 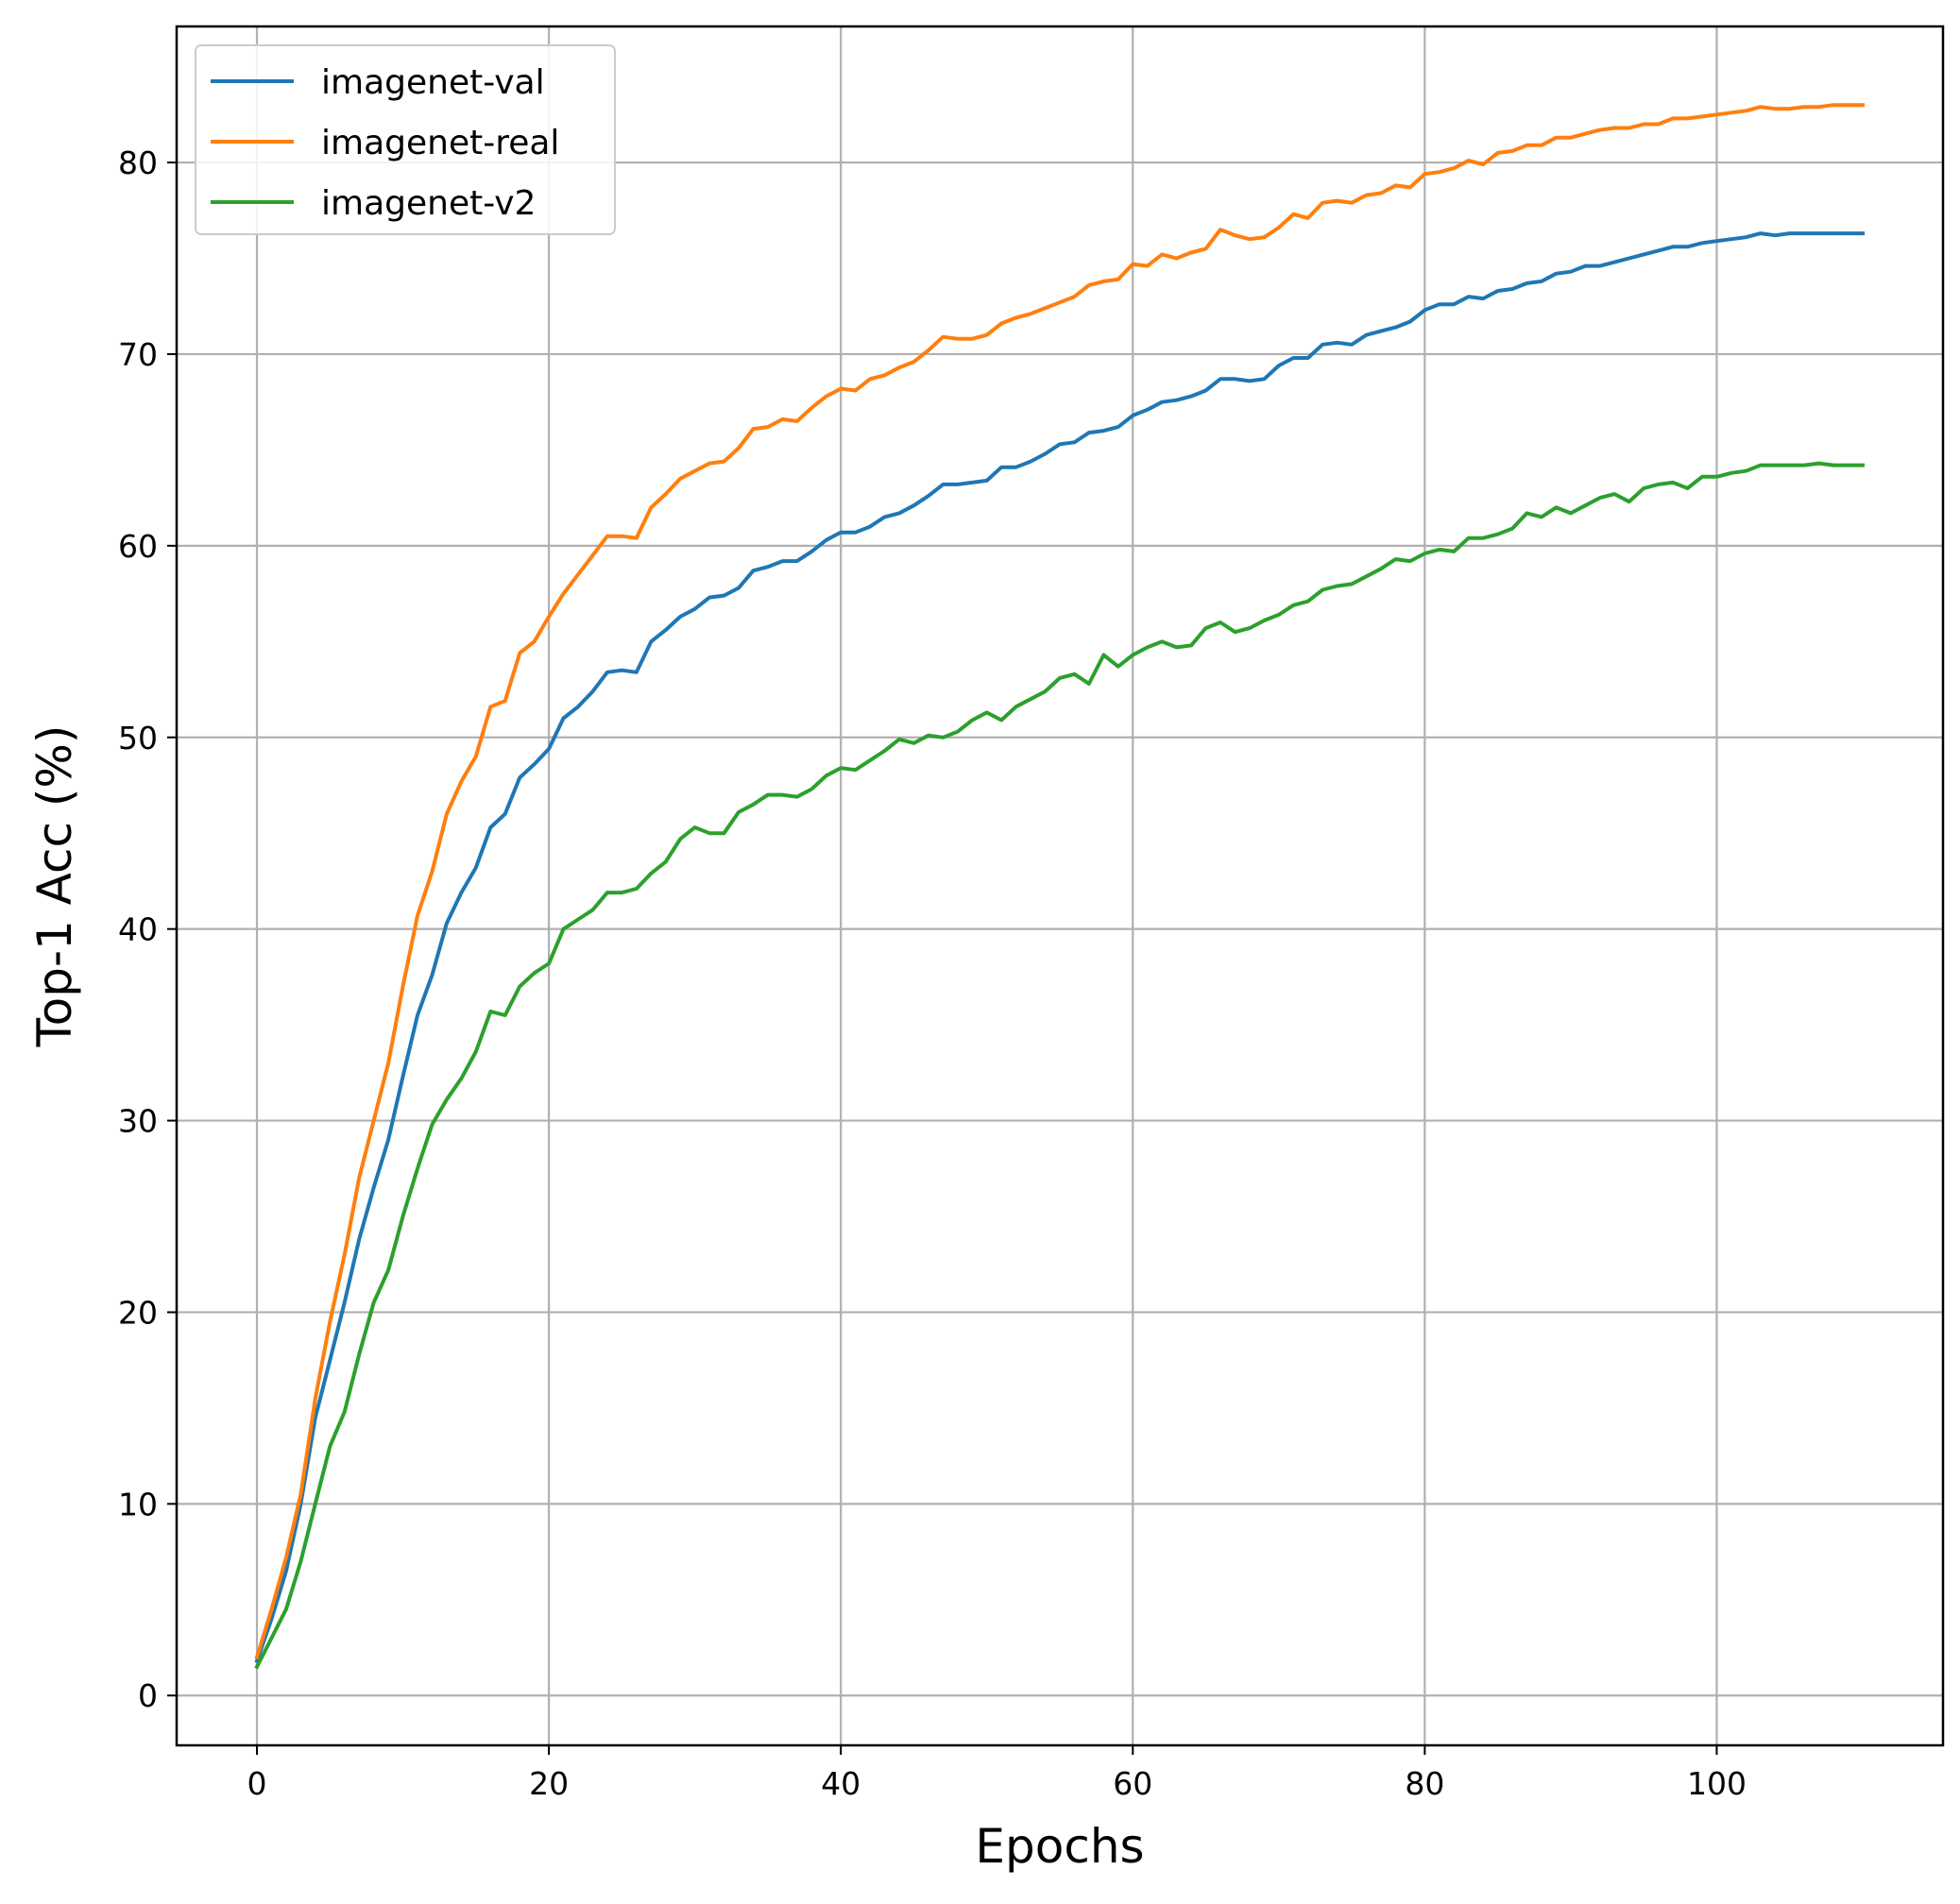 What do you see at coordinates (138, 354) in the screenshot?
I see `y-tick-label: 70` at bounding box center [138, 354].